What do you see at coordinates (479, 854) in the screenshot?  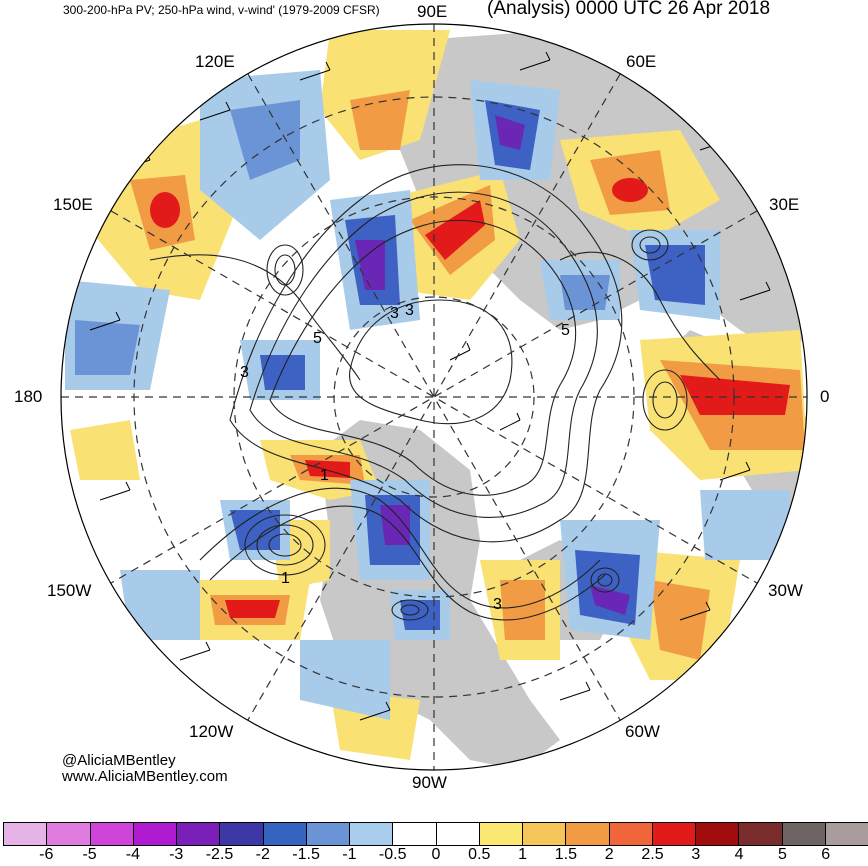 I see `colorbar-tick-label: 0.5` at bounding box center [479, 854].